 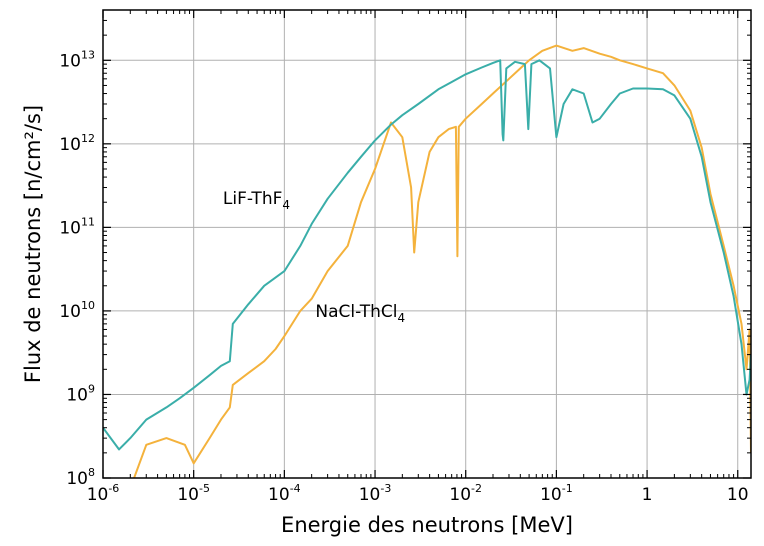 What do you see at coordinates (77, 226) in the screenshot?
I see `y-tick-label: 1011` at bounding box center [77, 226].